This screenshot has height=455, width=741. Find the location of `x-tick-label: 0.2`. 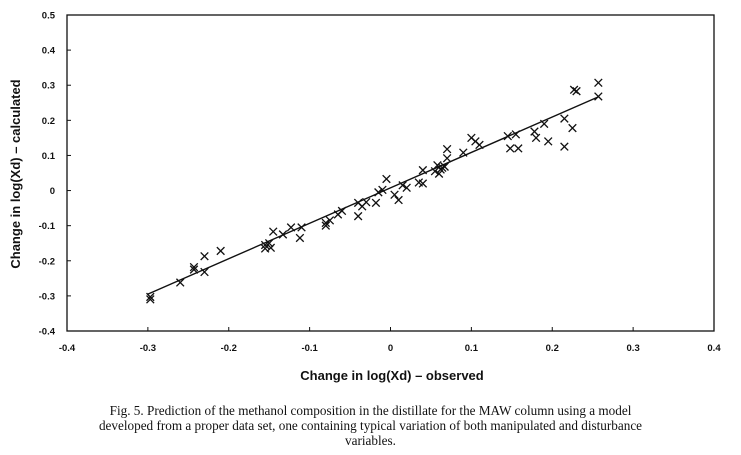

x-tick-label: 0.2 is located at coordinates (552, 348).